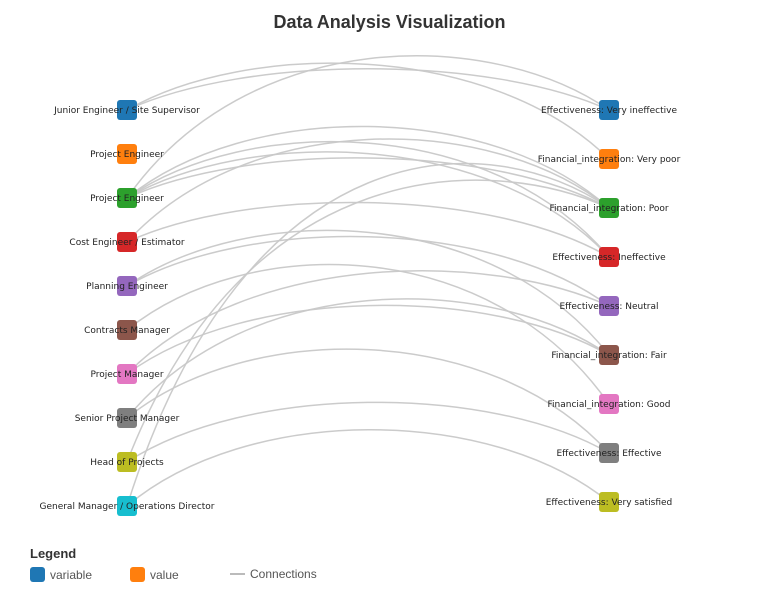 Image resolution: width=779 pixels, height=600 pixels. What do you see at coordinates (237, 574) in the screenshot?
I see `legend-line-icon` at bounding box center [237, 574].